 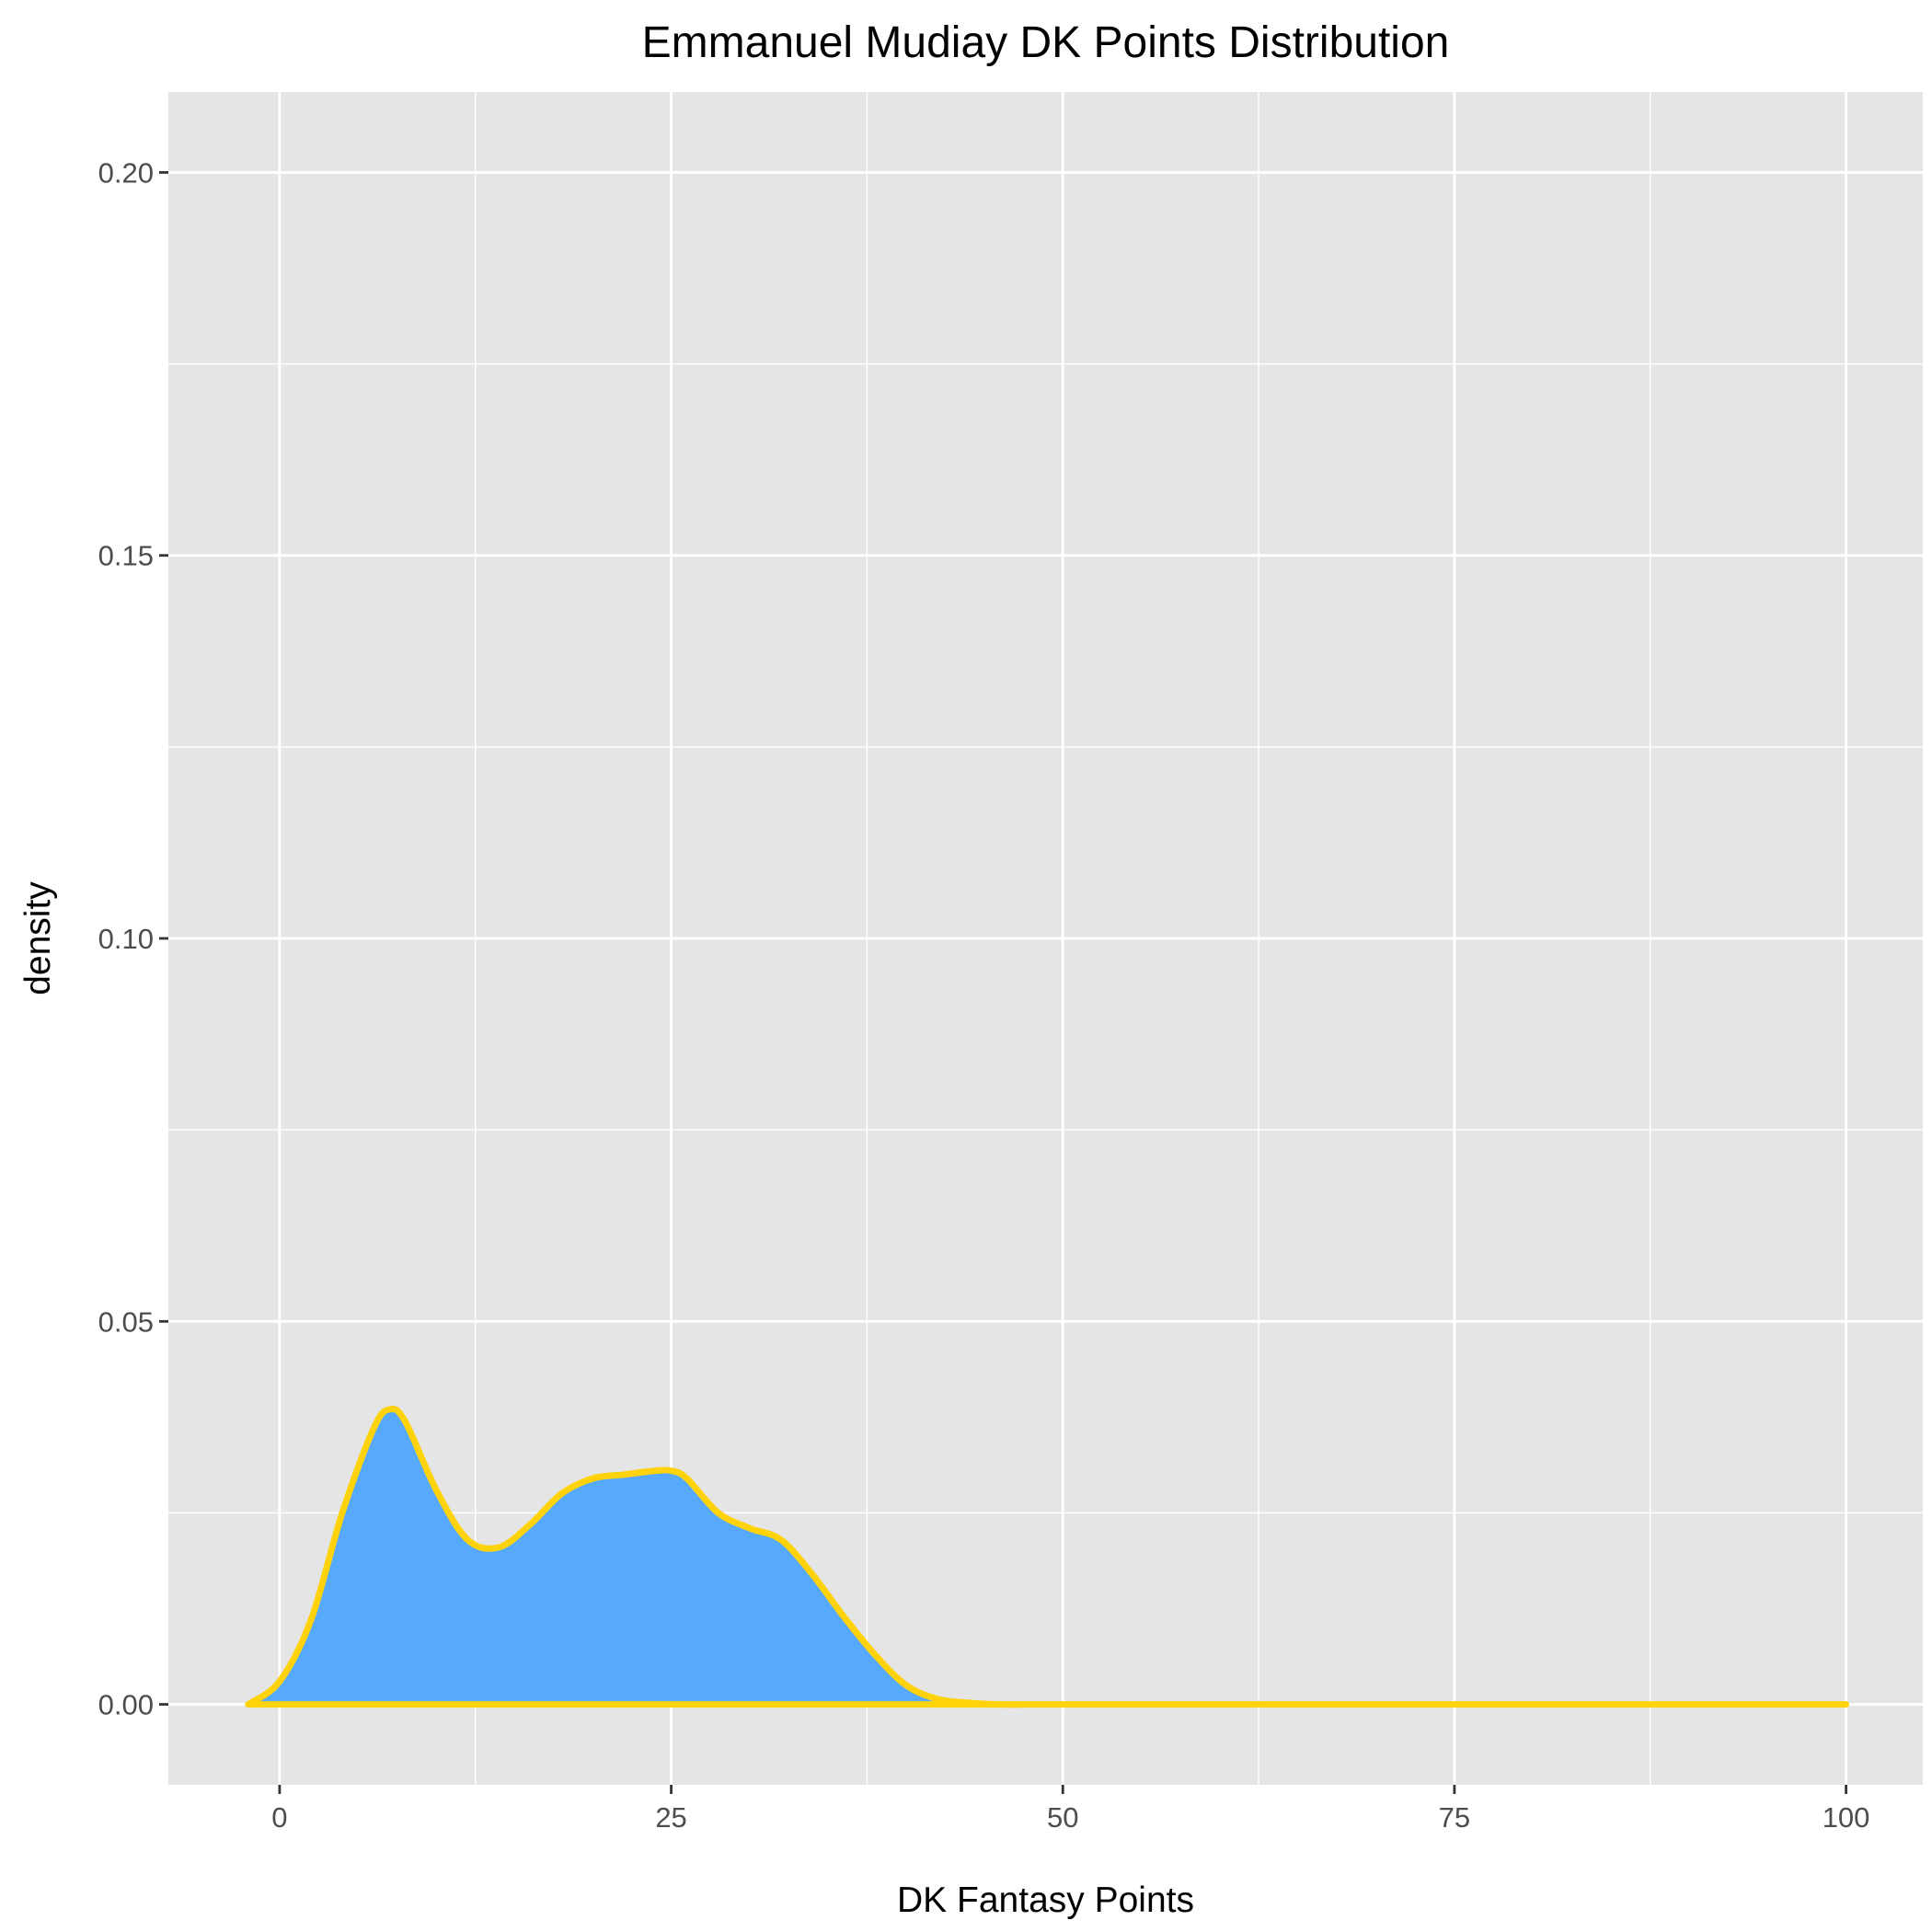 What do you see at coordinates (126, 939) in the screenshot?
I see `y-tick-label: 0.10` at bounding box center [126, 939].